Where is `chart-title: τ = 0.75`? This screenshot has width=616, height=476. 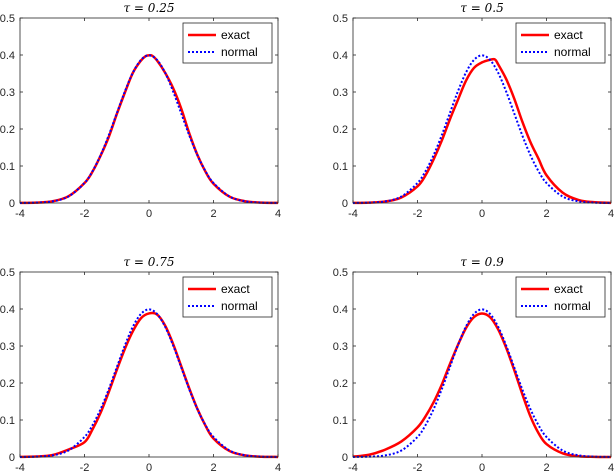 chart-title: τ = 0.75 is located at coordinates (148, 262).